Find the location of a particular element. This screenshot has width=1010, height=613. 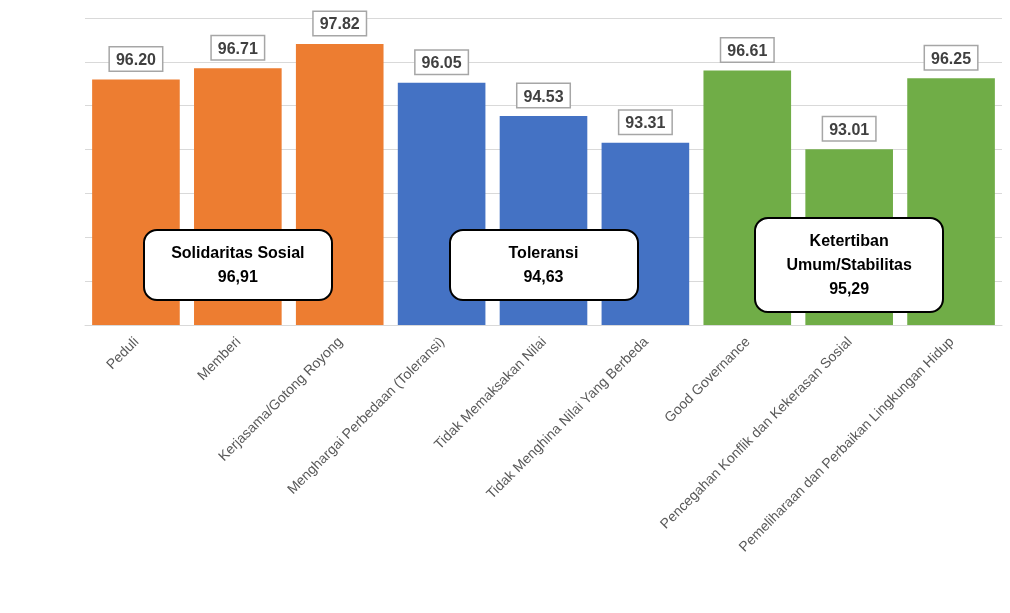

data-label: 96.20 is located at coordinates (136, 59).